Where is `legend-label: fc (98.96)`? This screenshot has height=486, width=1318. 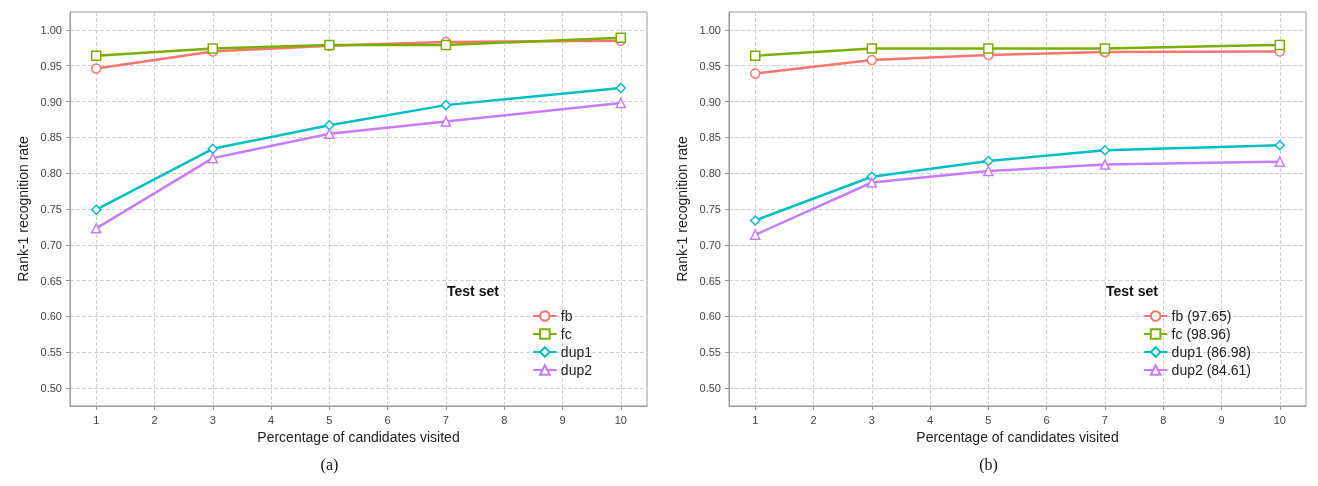 legend-label: fc (98.96) is located at coordinates (1201, 334).